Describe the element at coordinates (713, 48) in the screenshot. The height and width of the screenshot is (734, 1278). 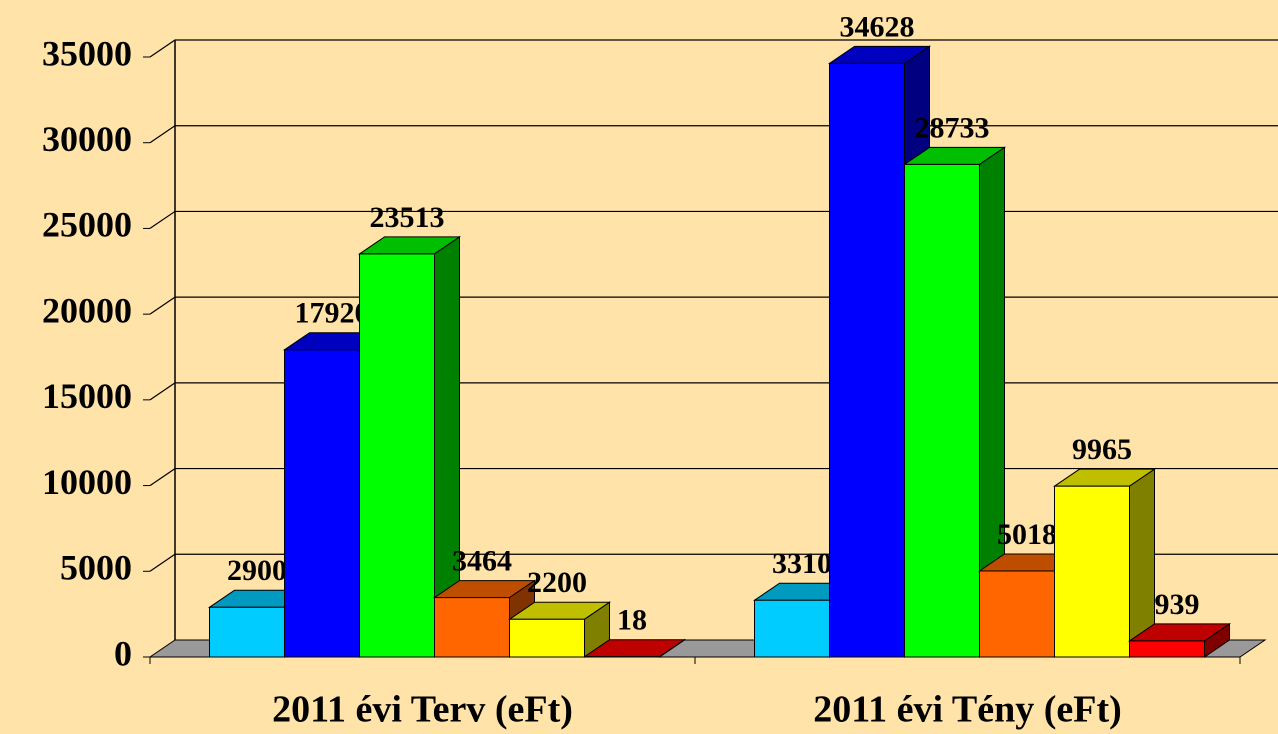
I see `grid-line` at that location.